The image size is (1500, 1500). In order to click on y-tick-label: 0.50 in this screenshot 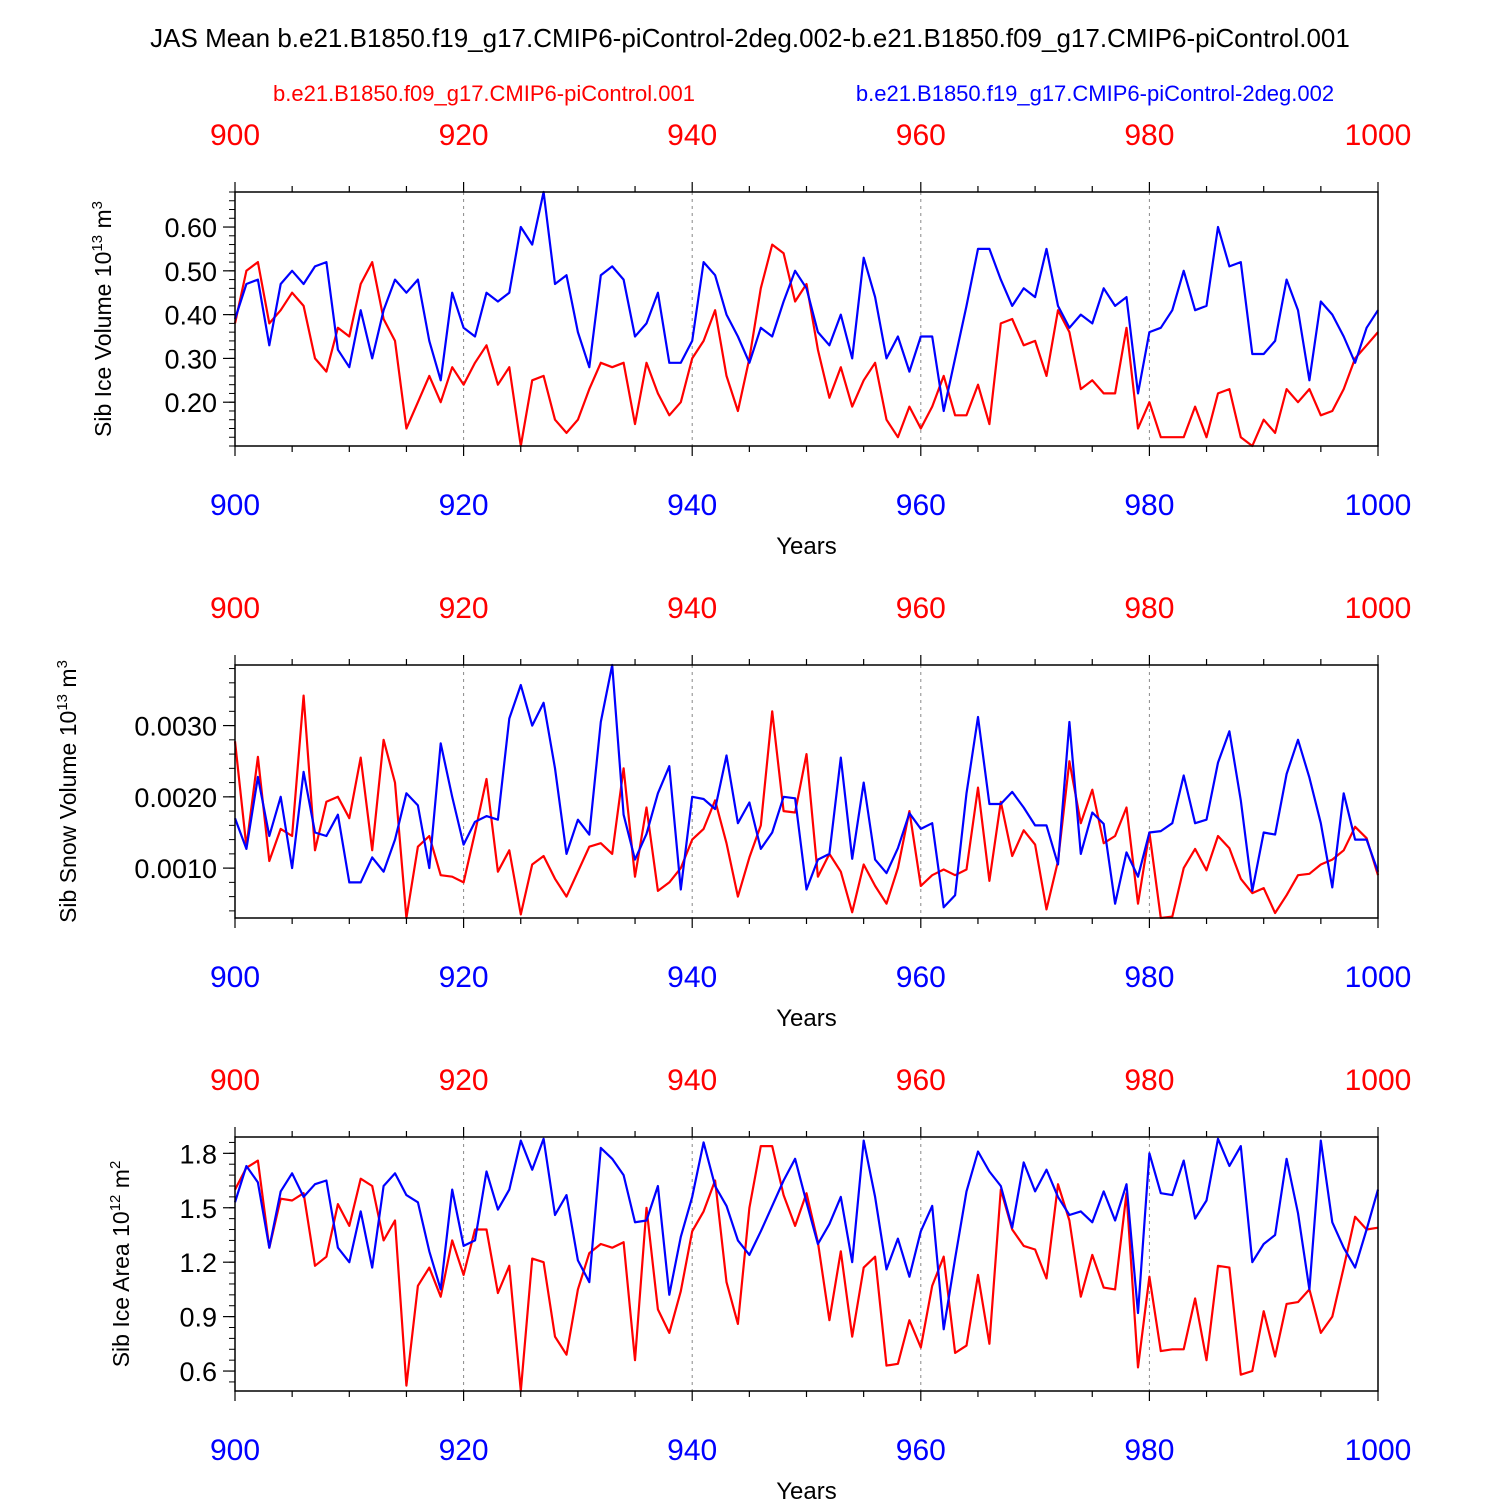, I will do `click(190, 272)`.